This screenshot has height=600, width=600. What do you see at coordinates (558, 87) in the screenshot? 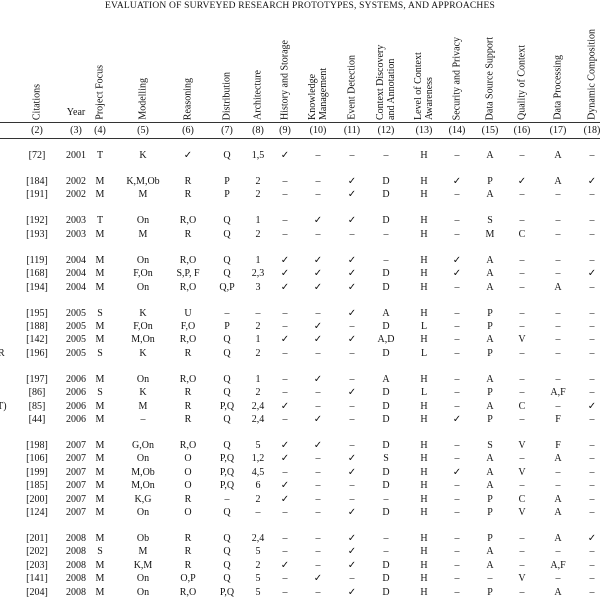
I see `column-header: Data Processing` at bounding box center [558, 87].